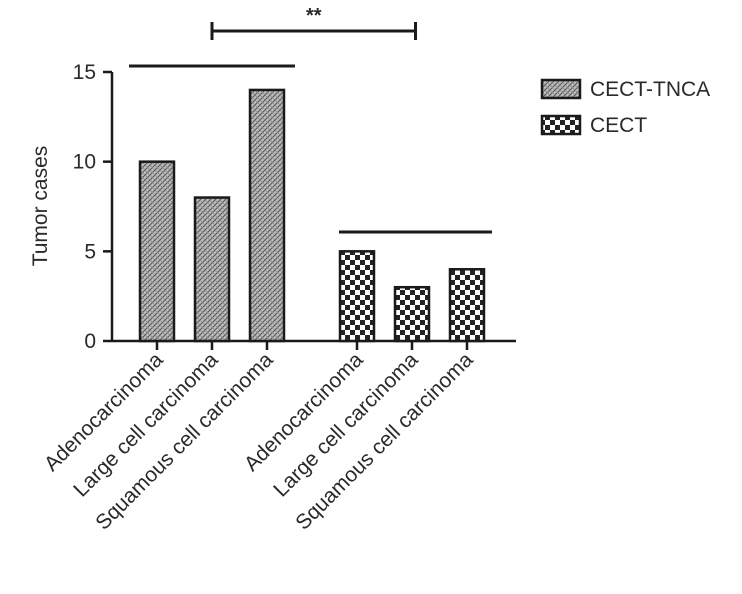 Image resolution: width=742 pixels, height=594 pixels. Describe the element at coordinates (625, 107) in the screenshot. I see `legend: CECT-TNCA CECT` at that location.